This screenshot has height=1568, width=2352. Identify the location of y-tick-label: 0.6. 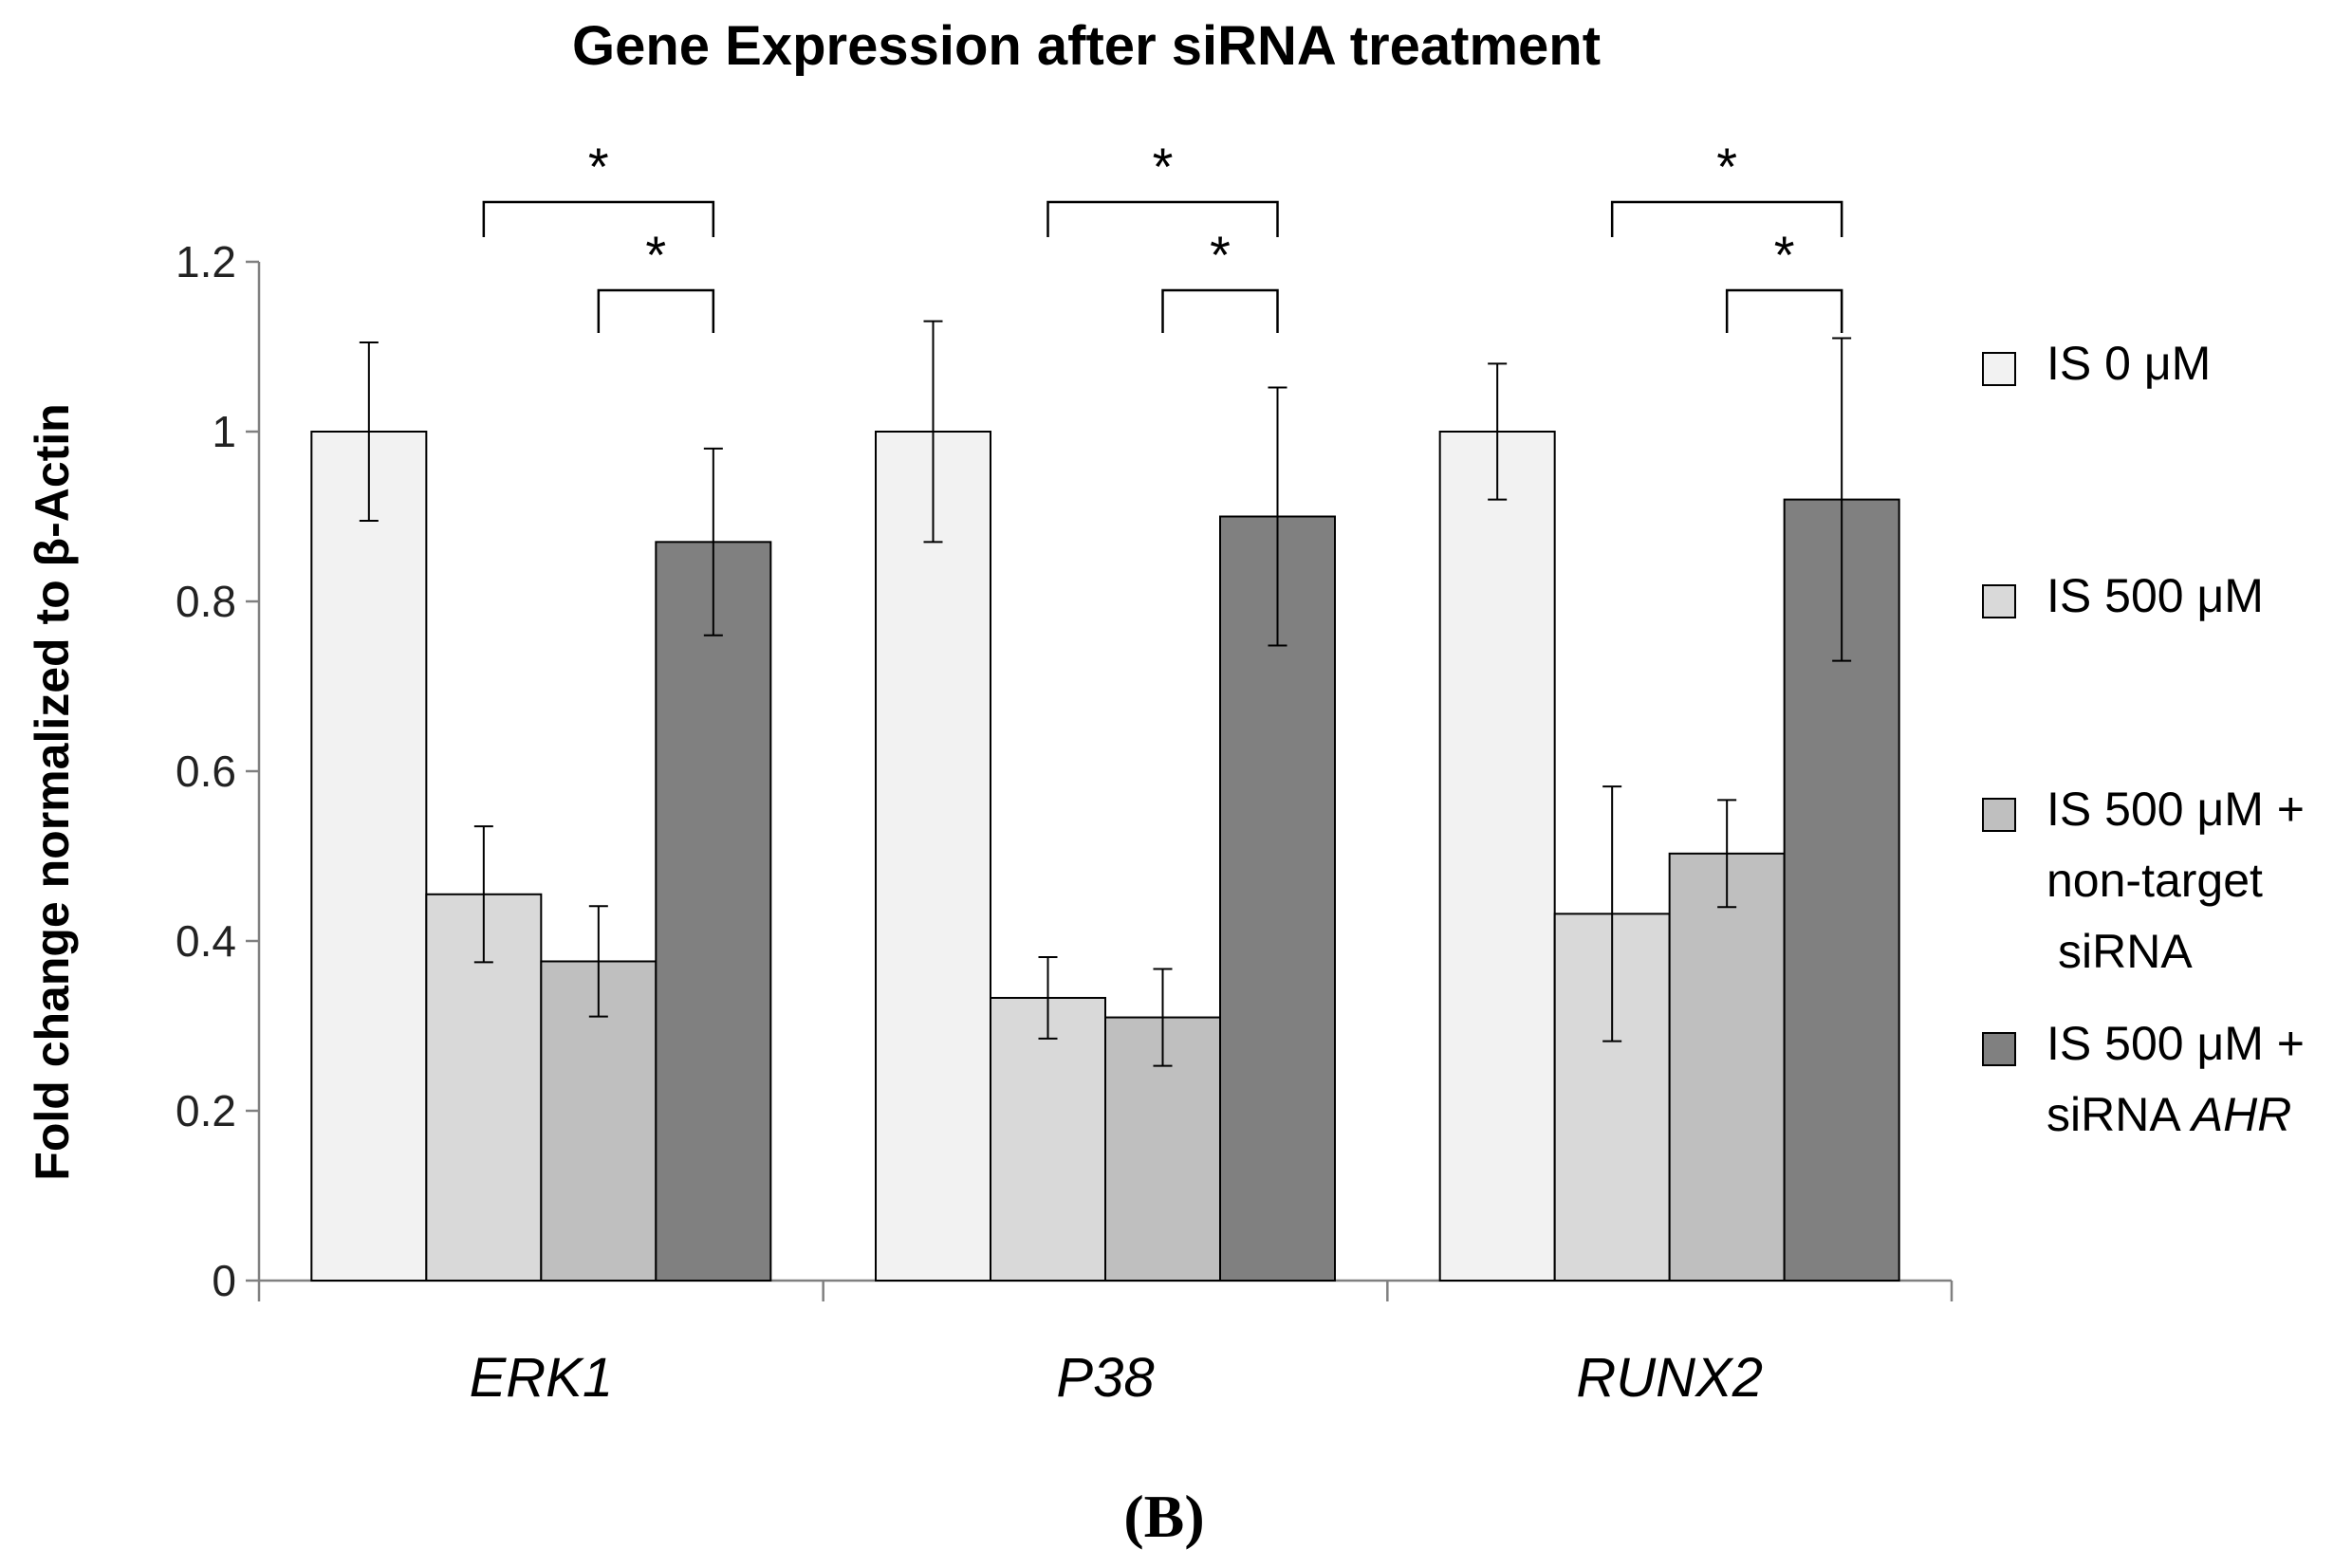
(206, 772).